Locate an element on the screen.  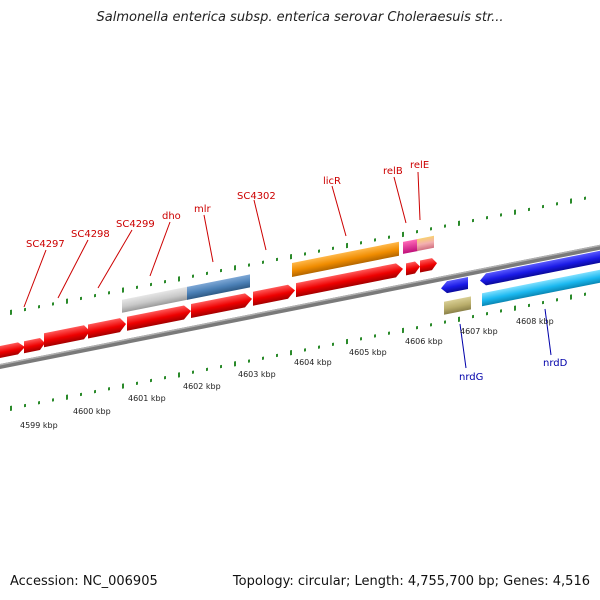
gene-bar-grey is located at coordinates (155, 299).